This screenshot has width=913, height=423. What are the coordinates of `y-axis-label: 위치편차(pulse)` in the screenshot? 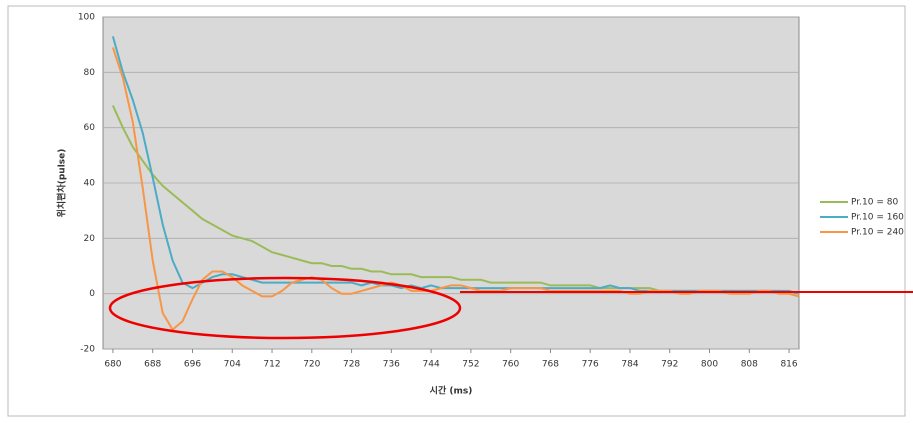 It's located at (62, 183).